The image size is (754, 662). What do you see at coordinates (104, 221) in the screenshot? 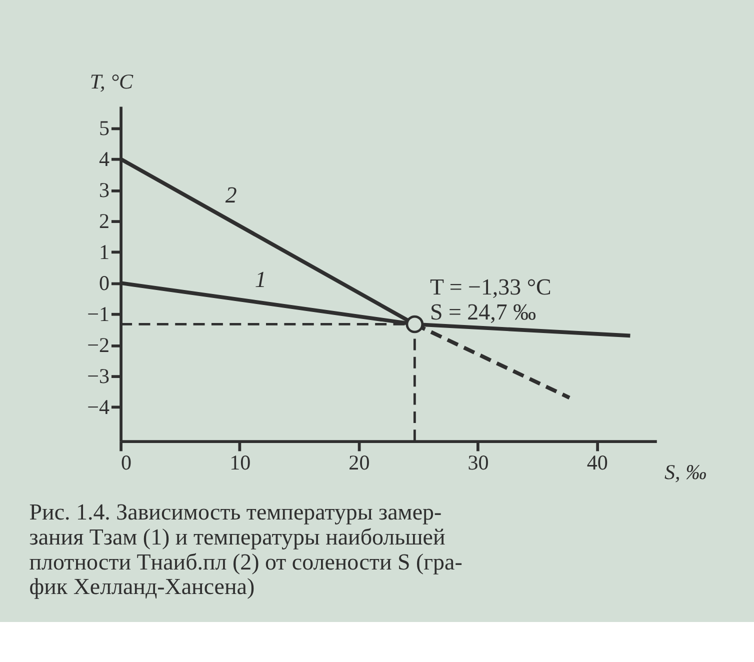
I see `y-tick-label: 2` at bounding box center [104, 221].